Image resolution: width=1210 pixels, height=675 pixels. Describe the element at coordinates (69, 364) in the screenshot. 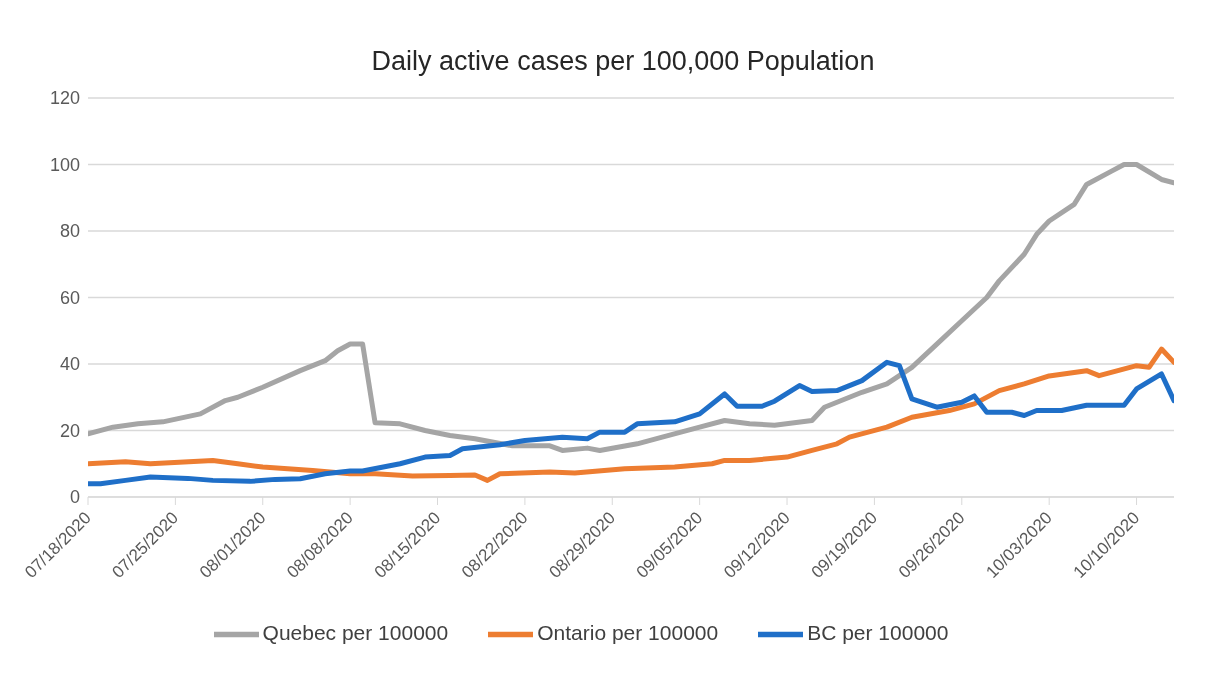

I see `y-tick-label: 40` at that location.